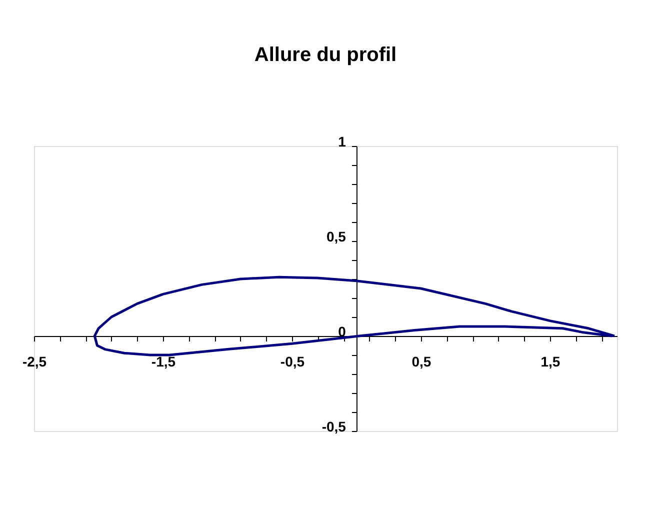 This screenshot has width=649, height=508. What do you see at coordinates (342, 332) in the screenshot?
I see `y-tick-label: 0` at bounding box center [342, 332].